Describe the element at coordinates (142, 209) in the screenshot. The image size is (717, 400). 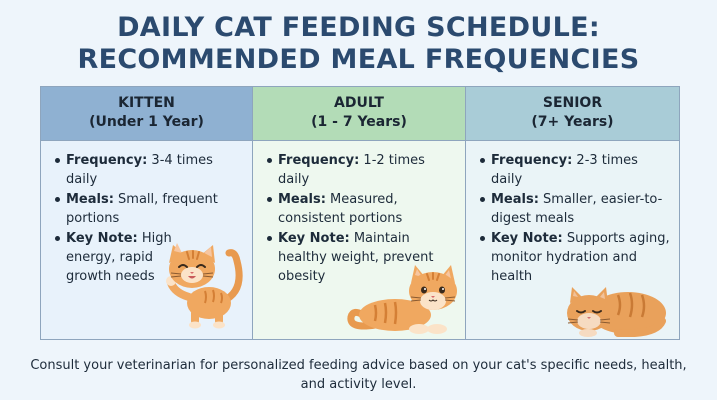
I see `item-text: Small, frequent portions` at that location.